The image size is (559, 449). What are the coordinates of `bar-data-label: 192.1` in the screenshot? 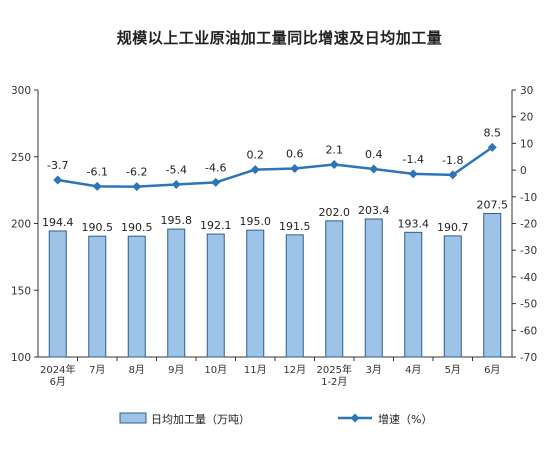 It's located at (216, 225).